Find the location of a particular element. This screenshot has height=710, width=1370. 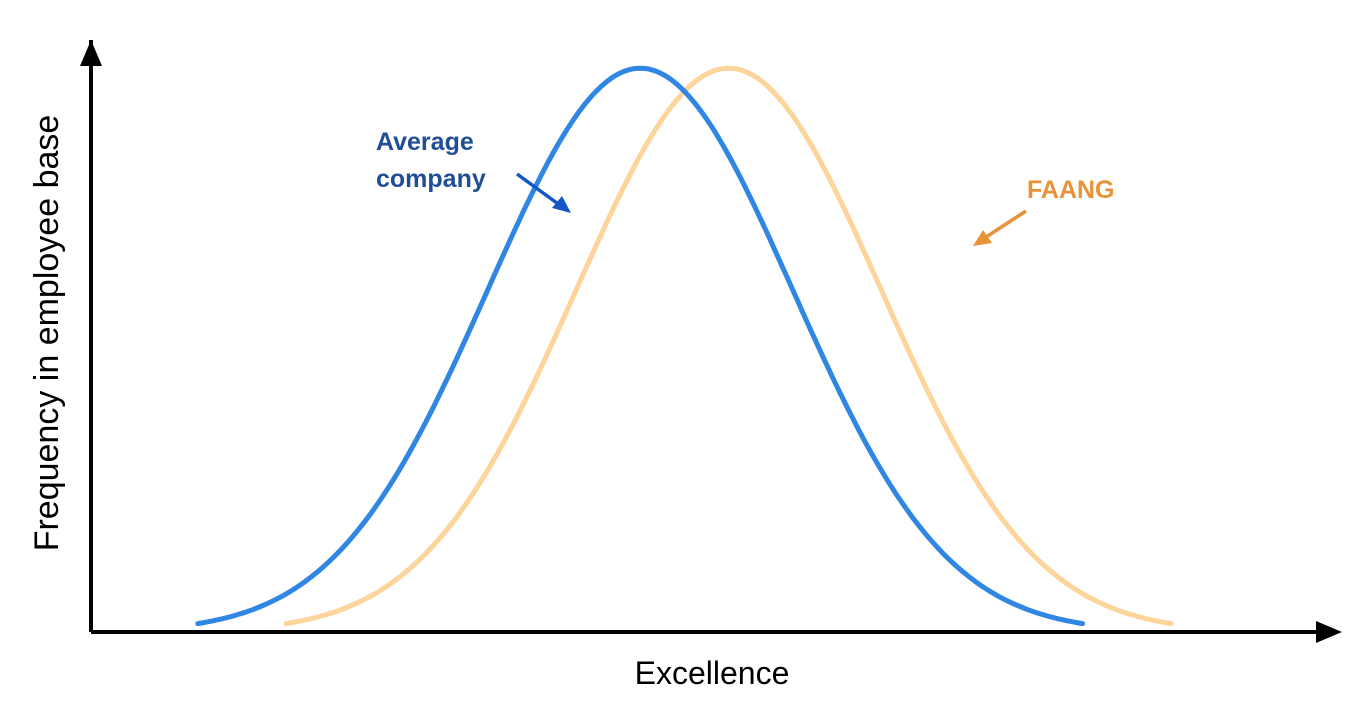

annotation-faang-arrow is located at coordinates (1000, 227).